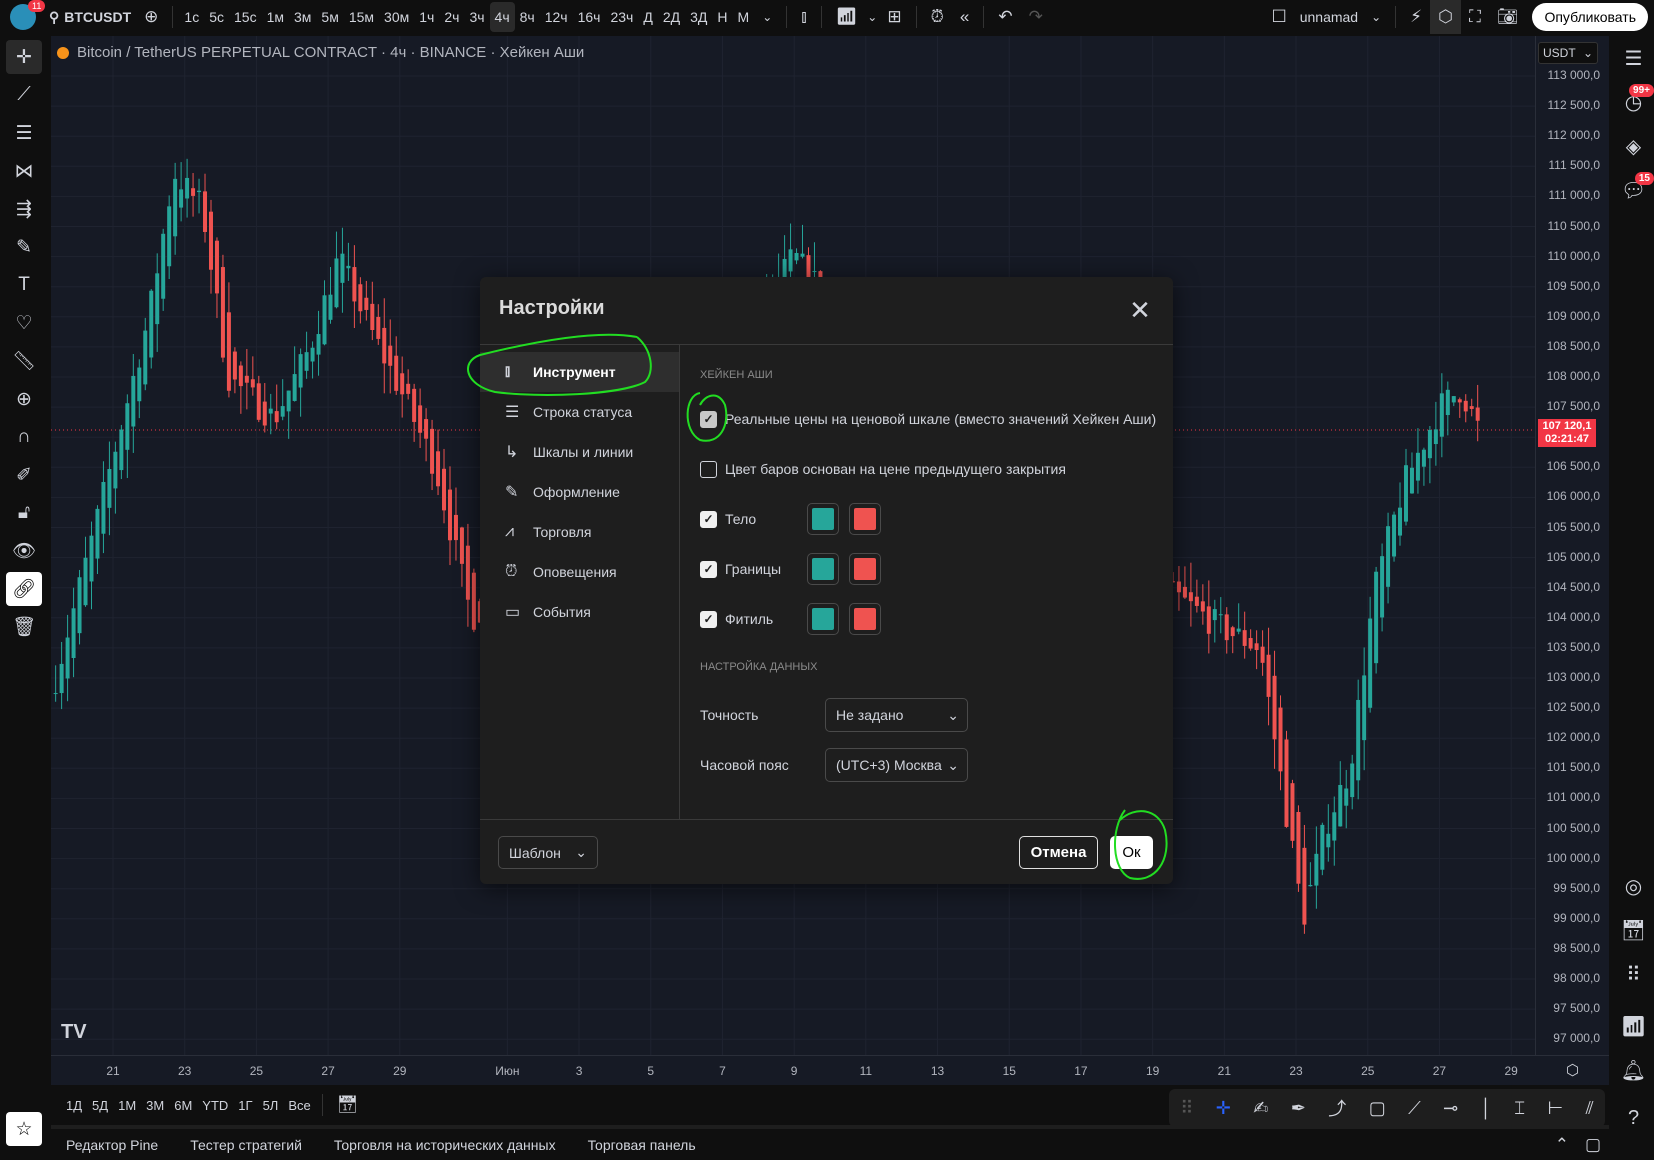  Describe the element at coordinates (1140, 310) in the screenshot. I see `close-icon: ✕` at that location.